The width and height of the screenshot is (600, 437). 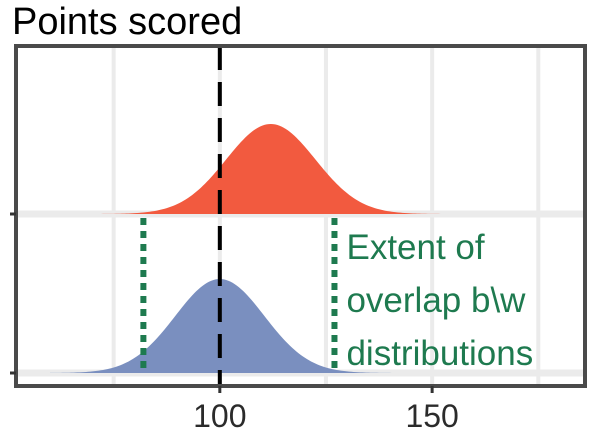 What do you see at coordinates (219, 416) in the screenshot?
I see `x-tick-label: 100` at bounding box center [219, 416].